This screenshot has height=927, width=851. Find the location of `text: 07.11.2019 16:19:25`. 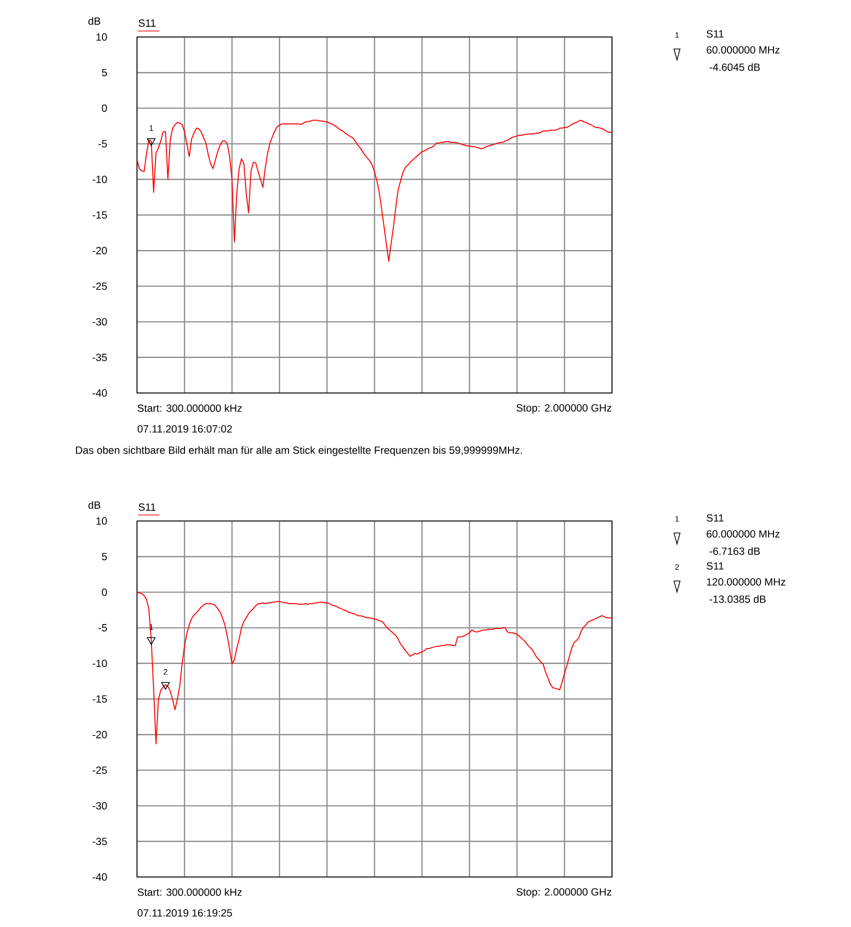

text: 07.11.2019 16:19:25 is located at coordinates (185, 913).